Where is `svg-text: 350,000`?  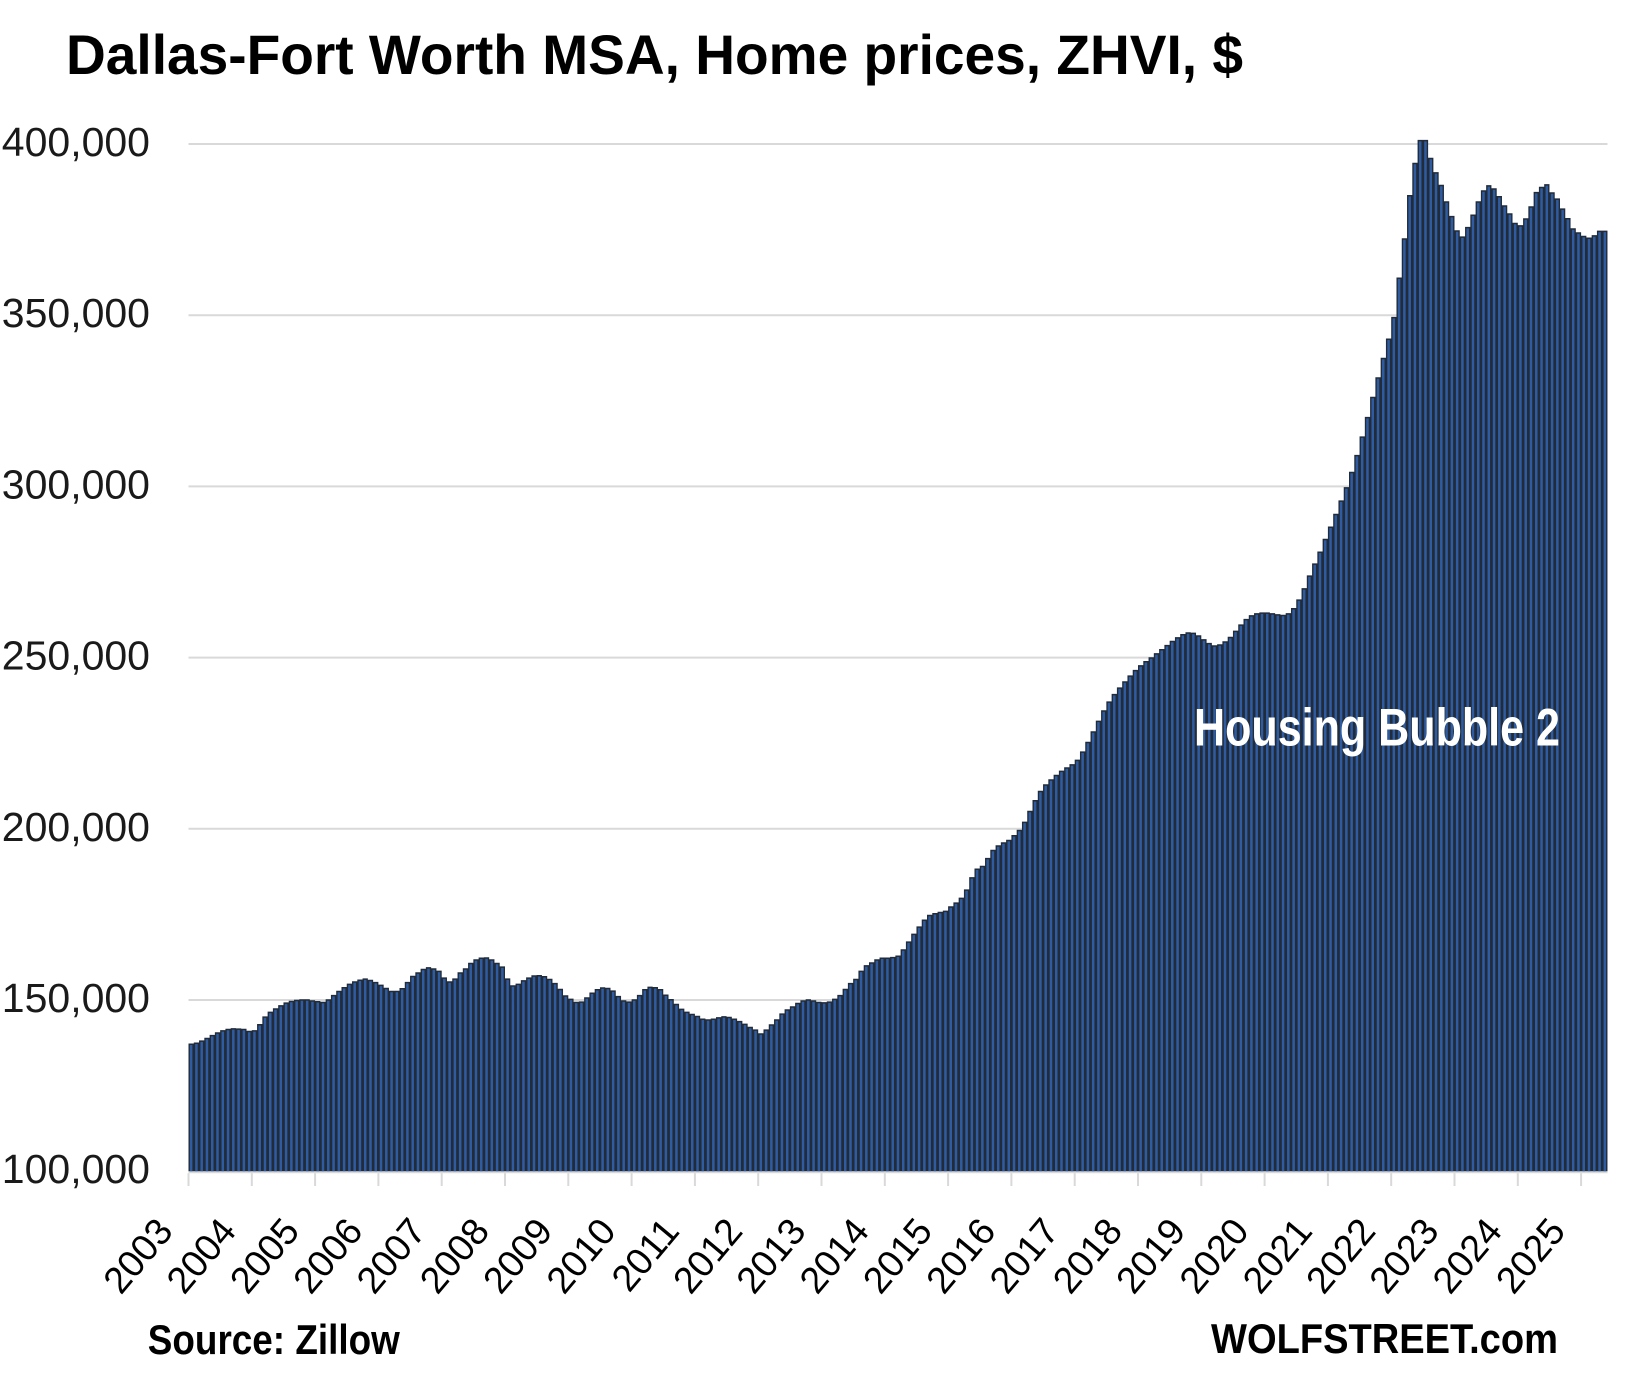 svg-text: 350,000 is located at coordinates (76, 313).